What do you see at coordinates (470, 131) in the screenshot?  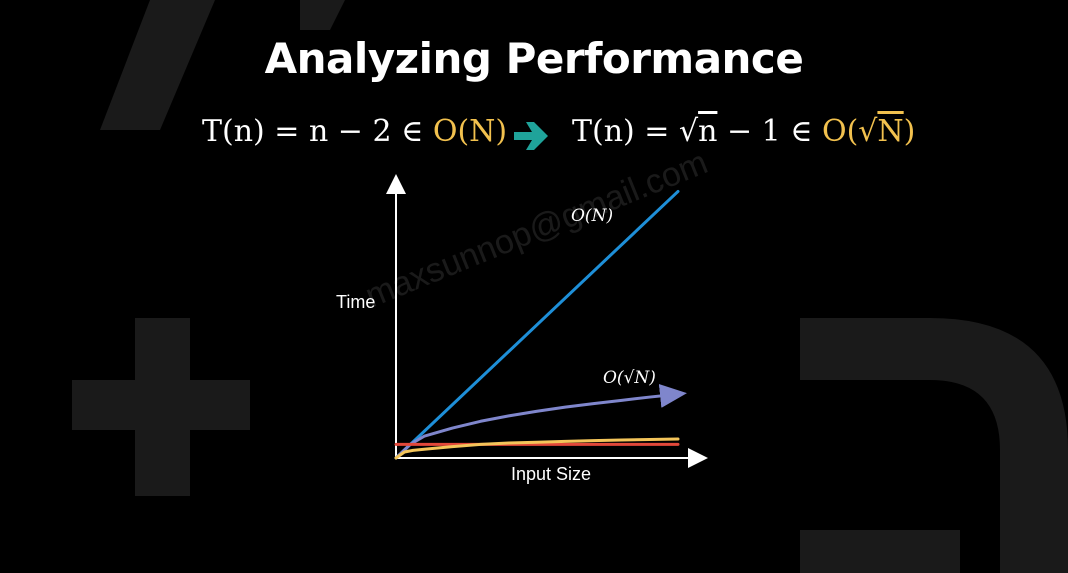 I see `formula-linear-bigo: O(N)` at bounding box center [470, 131].